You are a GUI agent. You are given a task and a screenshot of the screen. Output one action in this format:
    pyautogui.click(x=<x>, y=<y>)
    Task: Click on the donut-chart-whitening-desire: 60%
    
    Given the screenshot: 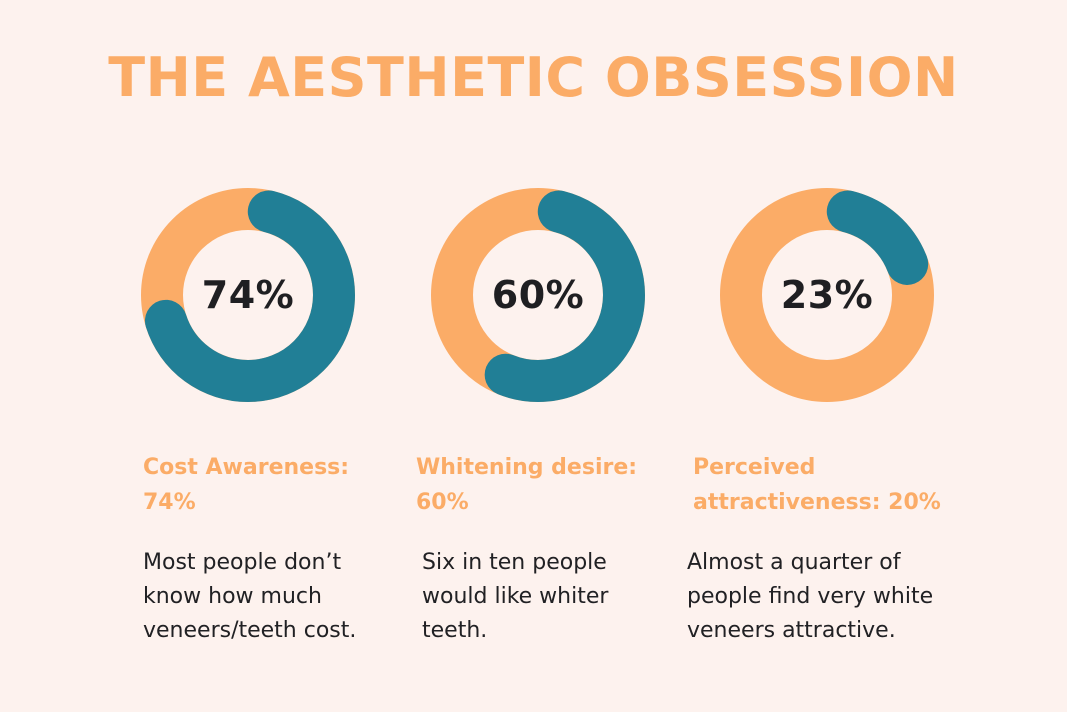 What is the action you would take?
    pyautogui.click(x=538, y=295)
    